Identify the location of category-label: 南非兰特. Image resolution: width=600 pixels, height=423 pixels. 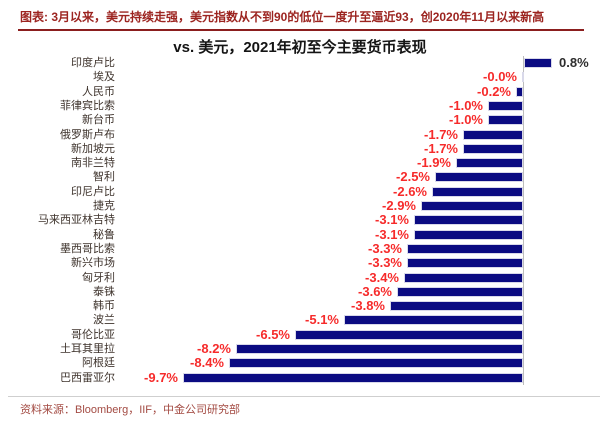
(93, 163).